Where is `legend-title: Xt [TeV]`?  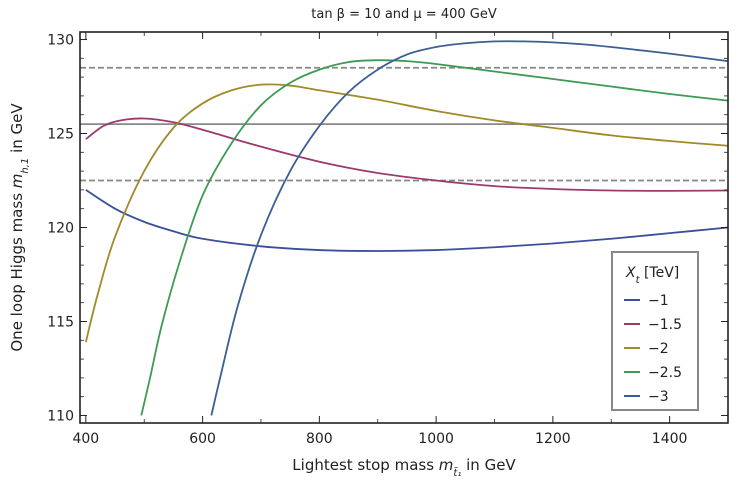
legend-title: Xt [TeV] is located at coordinates (652, 275).